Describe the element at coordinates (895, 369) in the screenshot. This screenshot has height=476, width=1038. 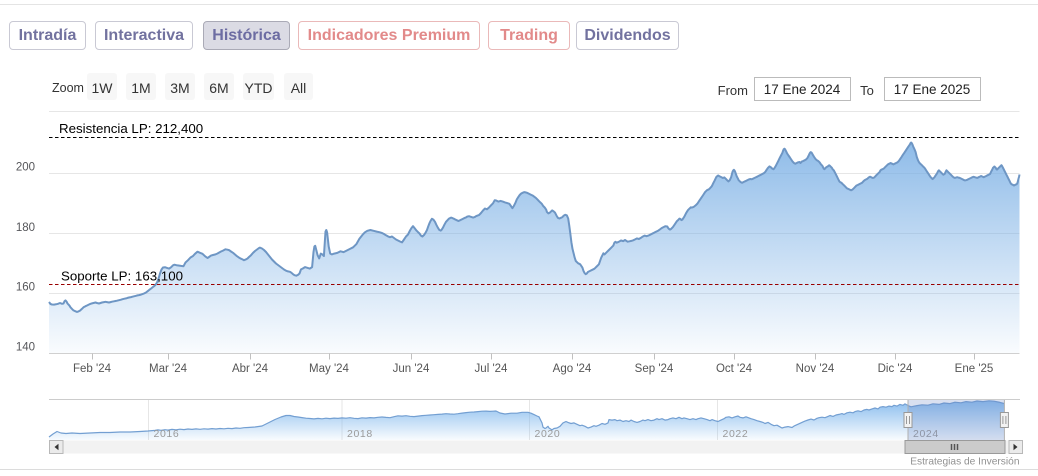
I see `svg-text: Dic '24` at that location.